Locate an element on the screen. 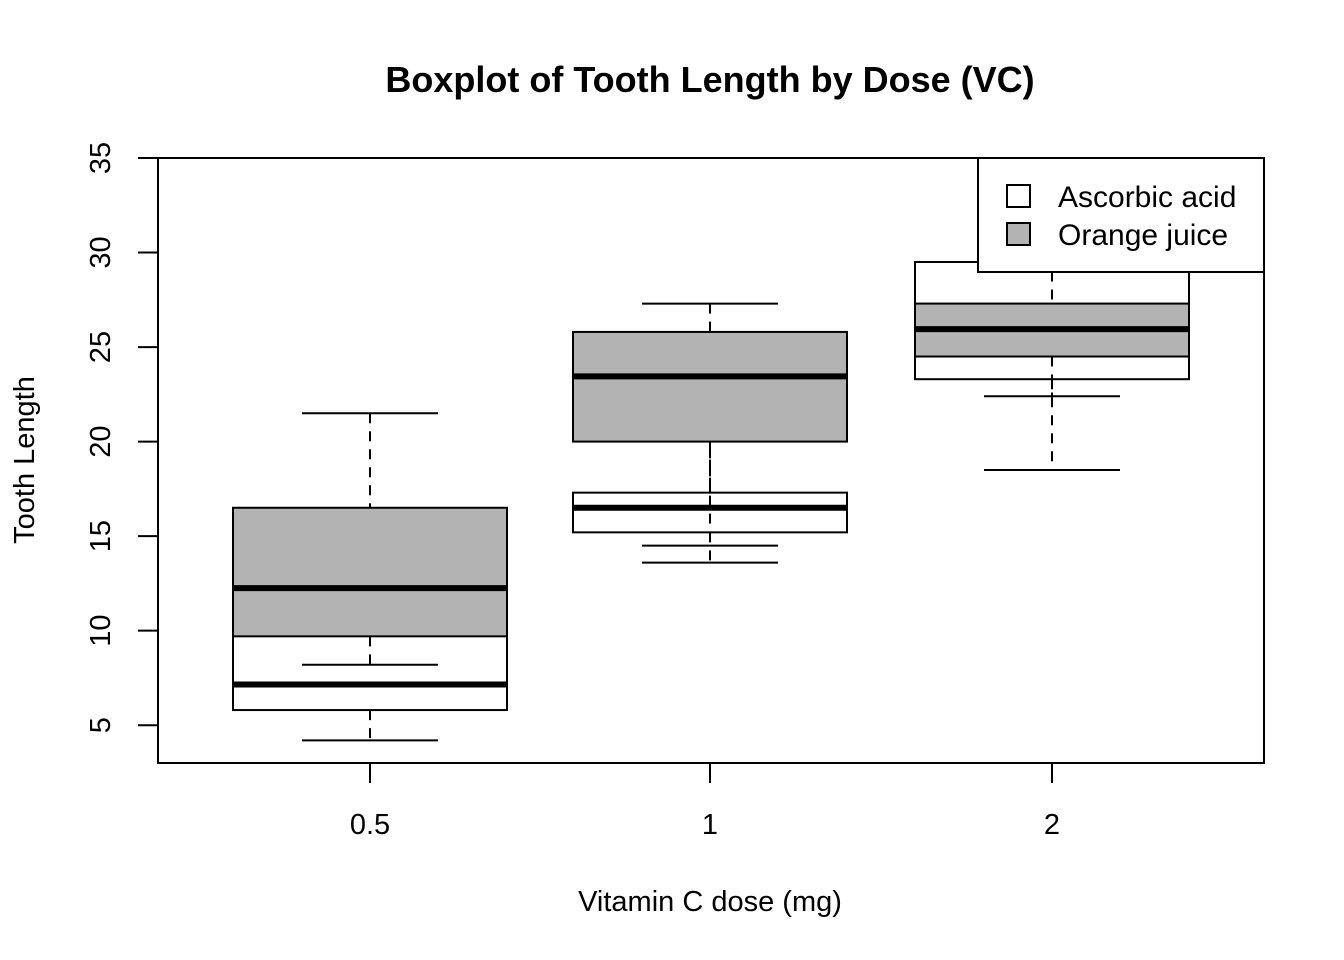  x-tick-label: 2 is located at coordinates (1052, 825).